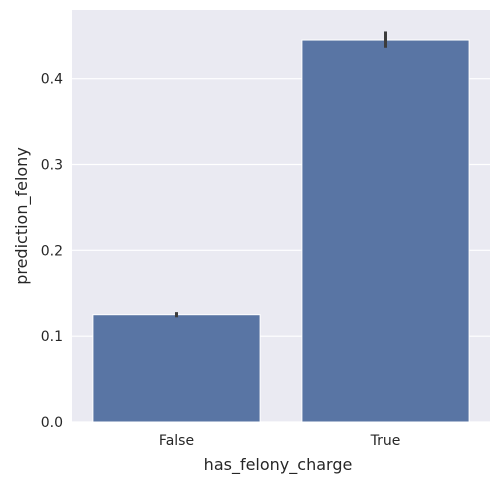 The height and width of the screenshot is (484, 504). Describe the element at coordinates (385, 441) in the screenshot. I see `x-tick-label: True` at that location.